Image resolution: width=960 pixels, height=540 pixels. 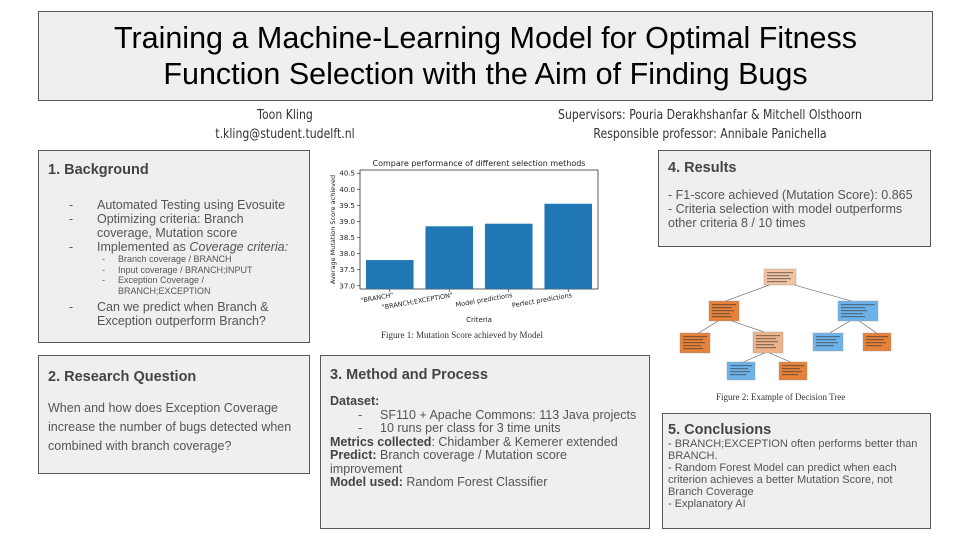 I want to click on dataset-line: Dataset:, so click(x=485, y=401).